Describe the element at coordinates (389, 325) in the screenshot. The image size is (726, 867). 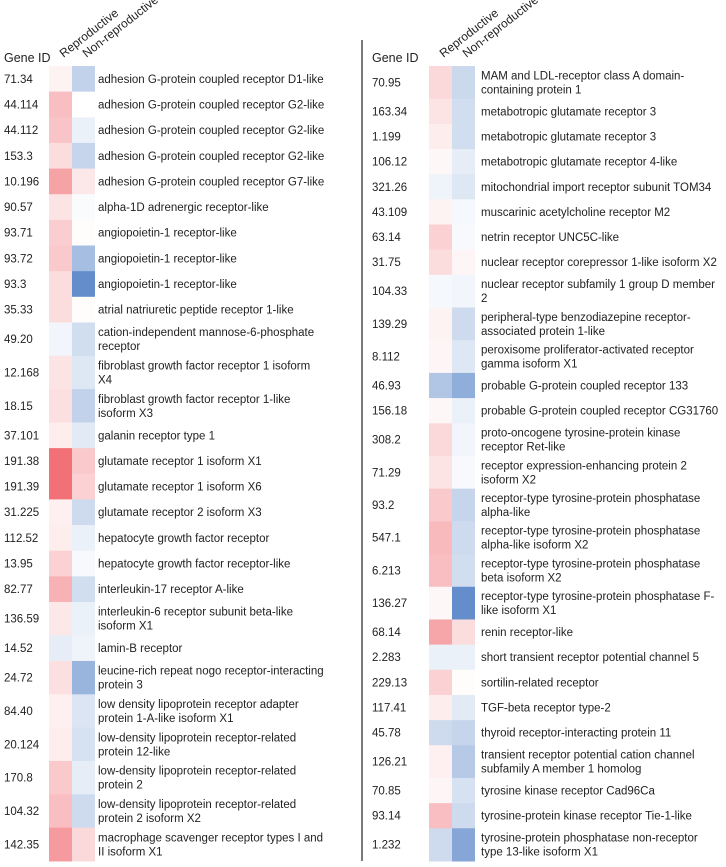
I see `gene-id-label: 139.29` at that location.